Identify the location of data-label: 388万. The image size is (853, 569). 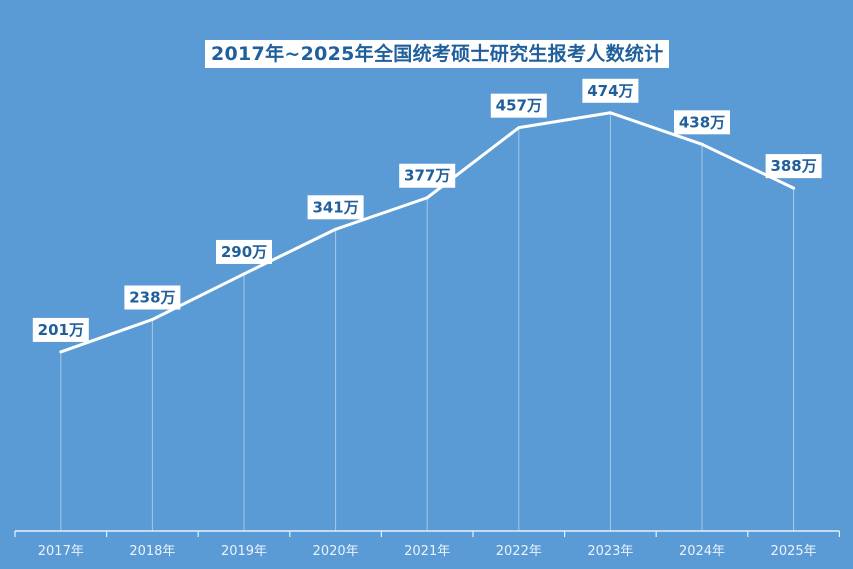
(793, 166).